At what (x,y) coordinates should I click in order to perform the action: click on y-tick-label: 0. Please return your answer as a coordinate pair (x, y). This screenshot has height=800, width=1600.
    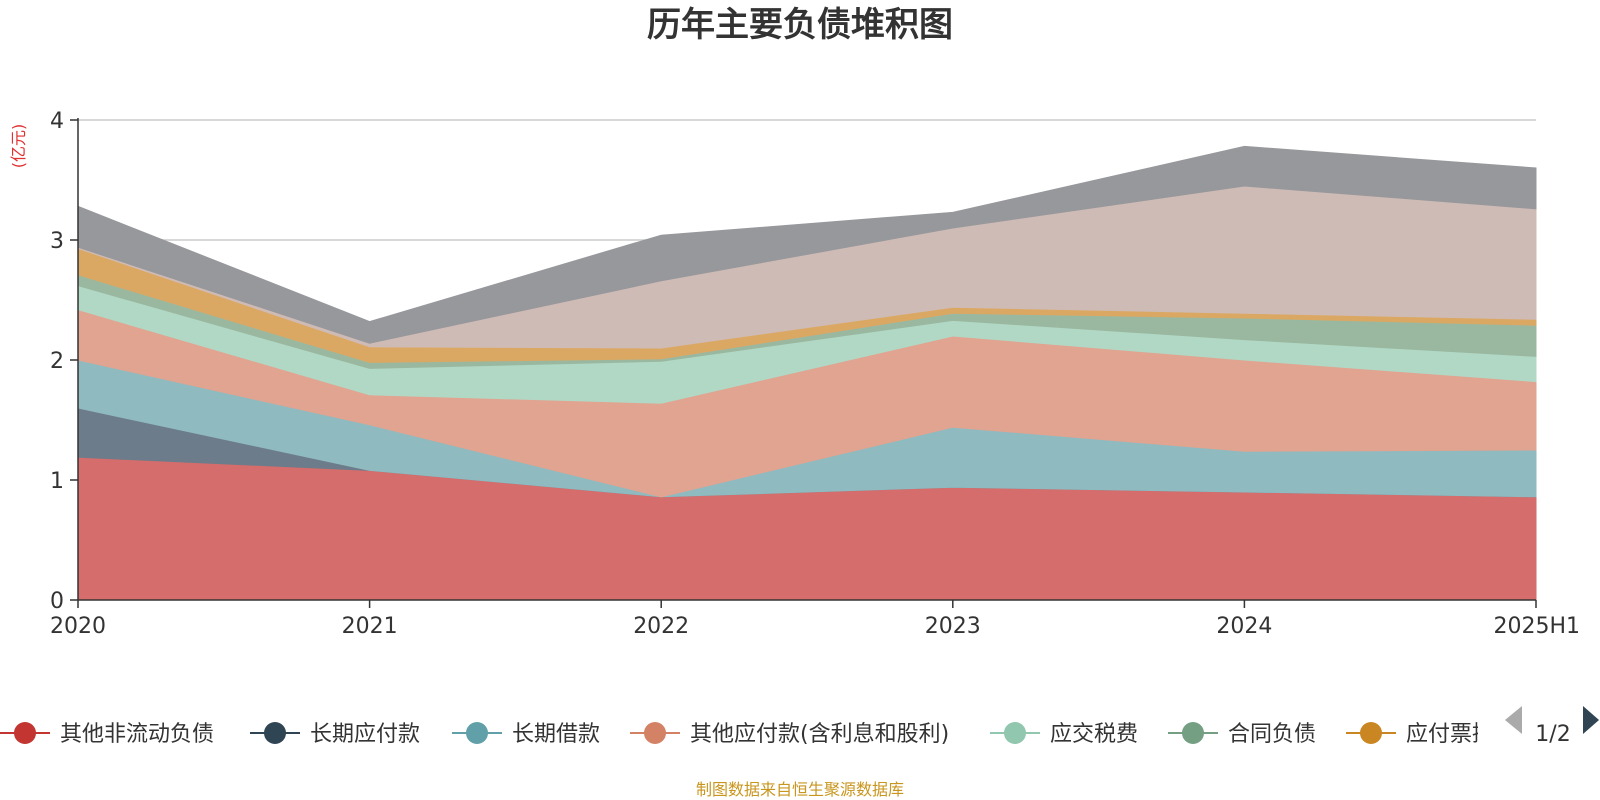
    Looking at the image, I should click on (57, 601).